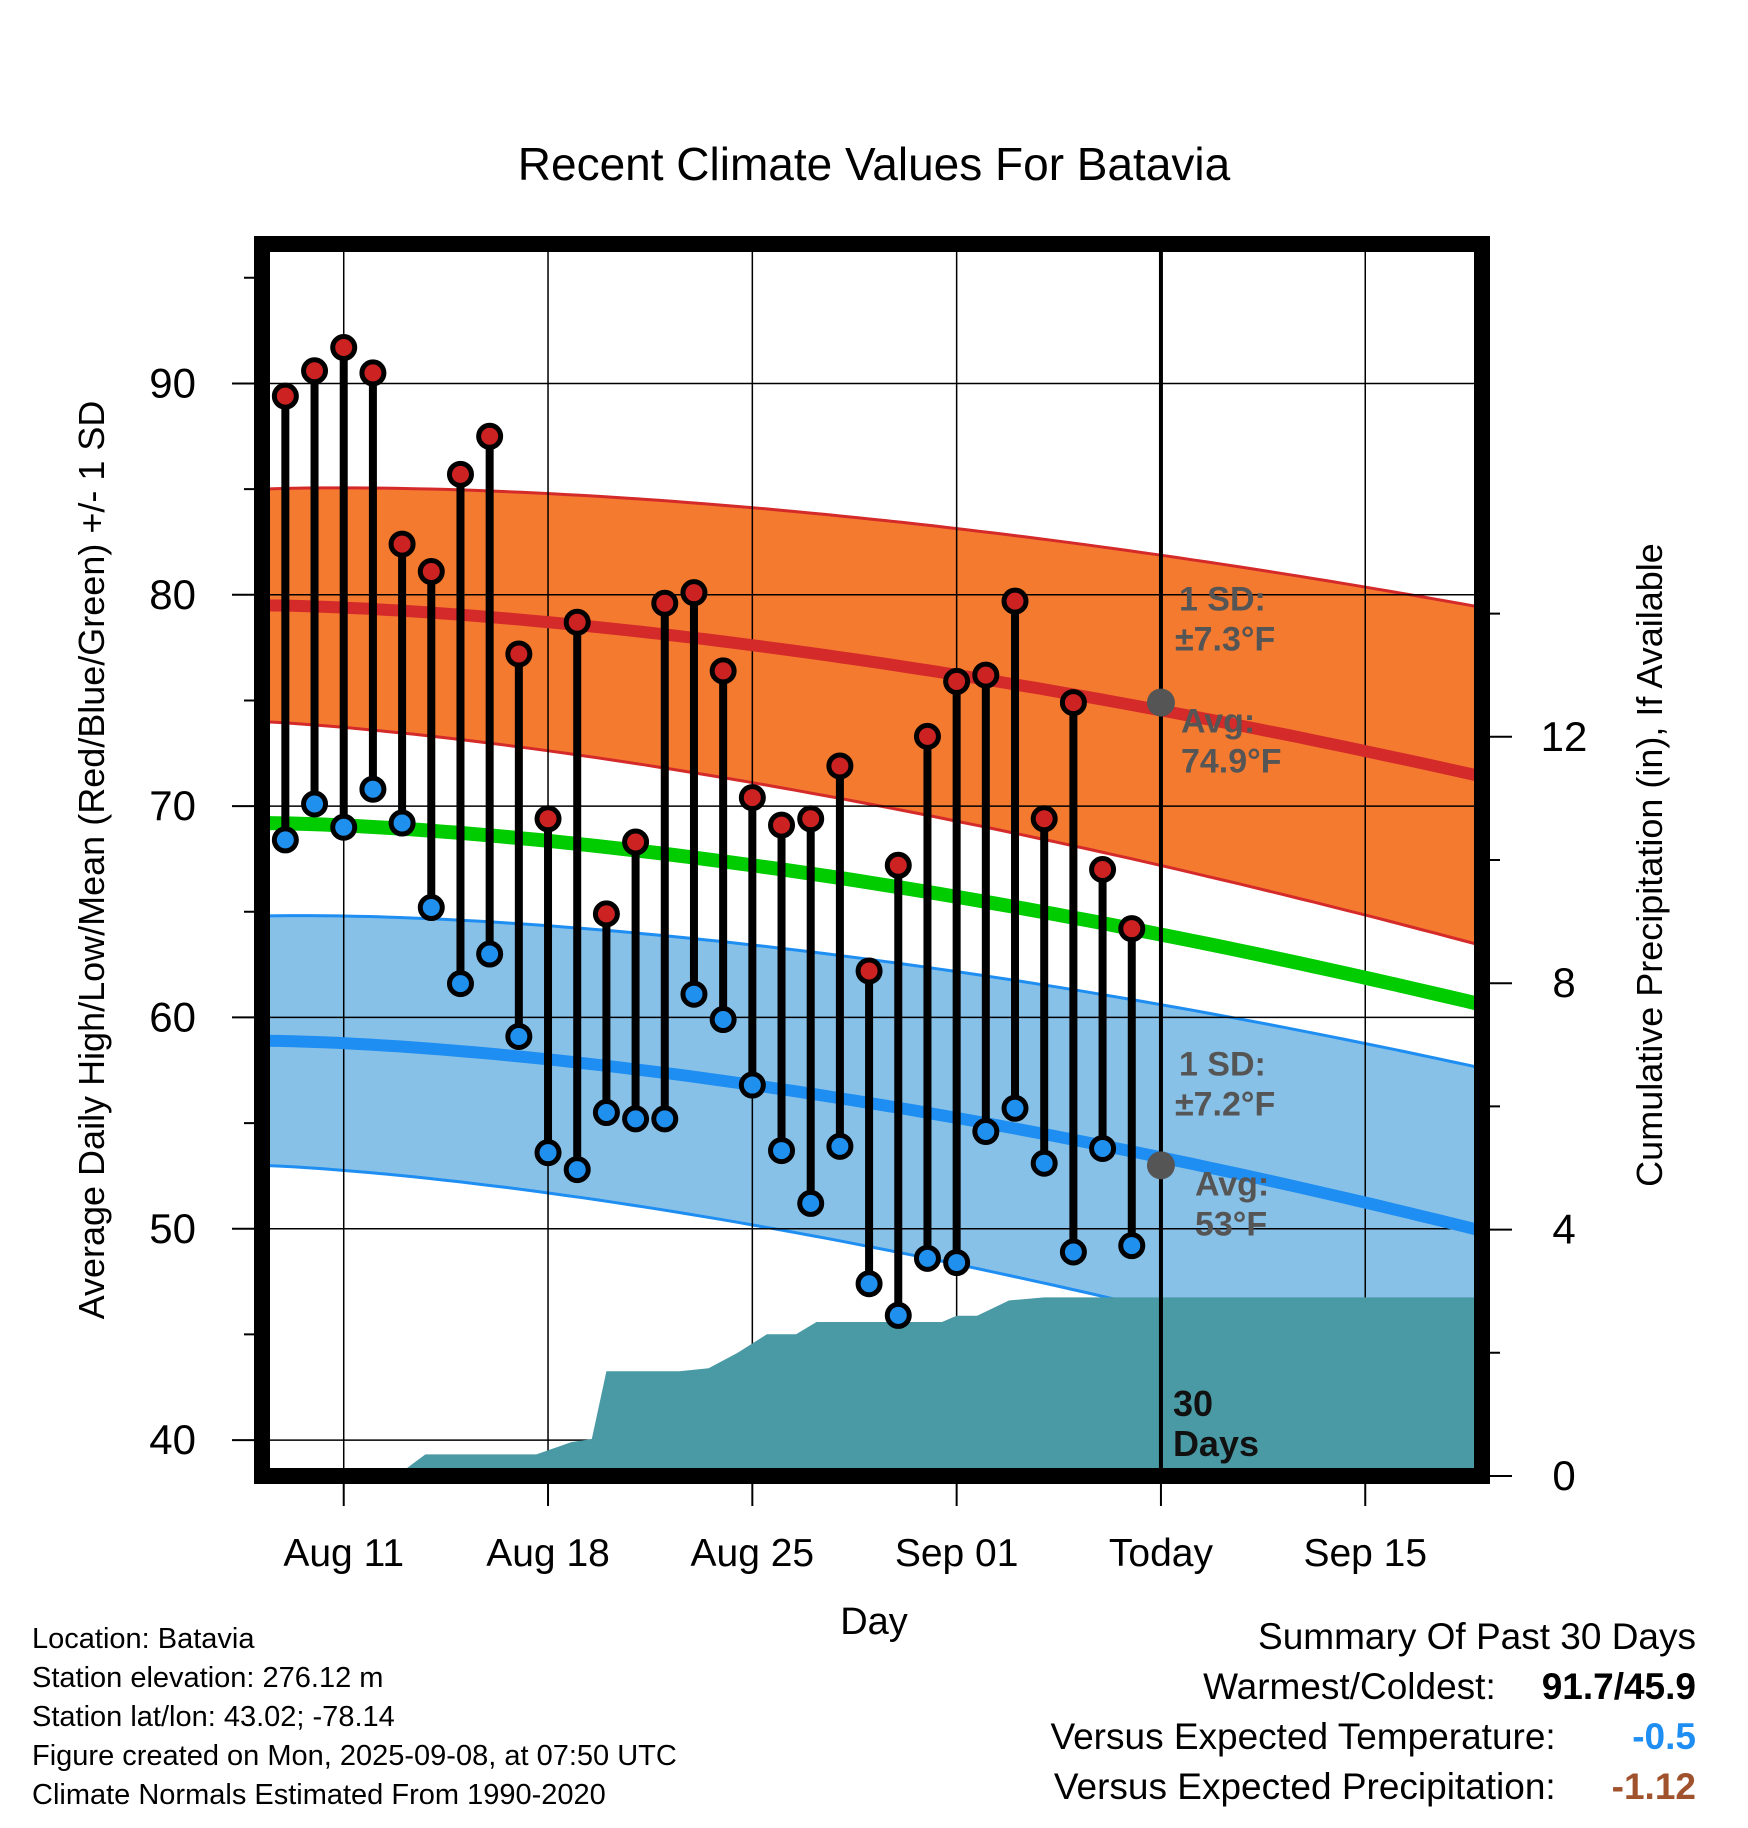 This screenshot has width=1748, height=1828. Describe the element at coordinates (1216, 1443) in the screenshot. I see `precip-label-line2: Days` at that location.